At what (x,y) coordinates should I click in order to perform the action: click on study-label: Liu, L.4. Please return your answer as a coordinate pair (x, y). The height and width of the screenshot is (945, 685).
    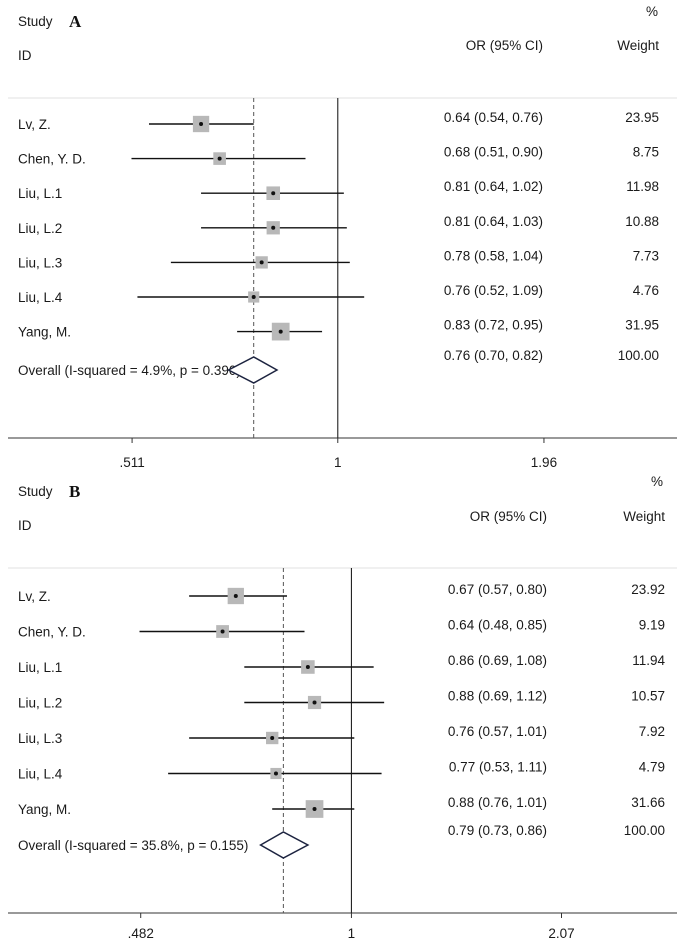
    Looking at the image, I should click on (40, 297).